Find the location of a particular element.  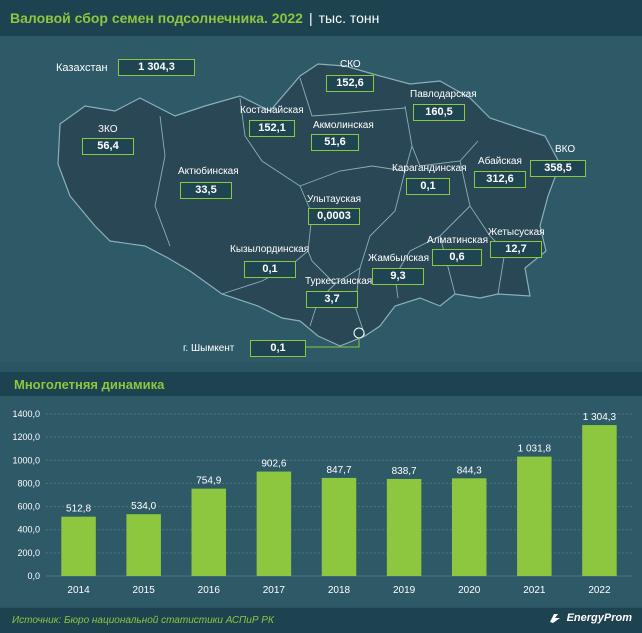

region-value: 9,3 is located at coordinates (398, 276).